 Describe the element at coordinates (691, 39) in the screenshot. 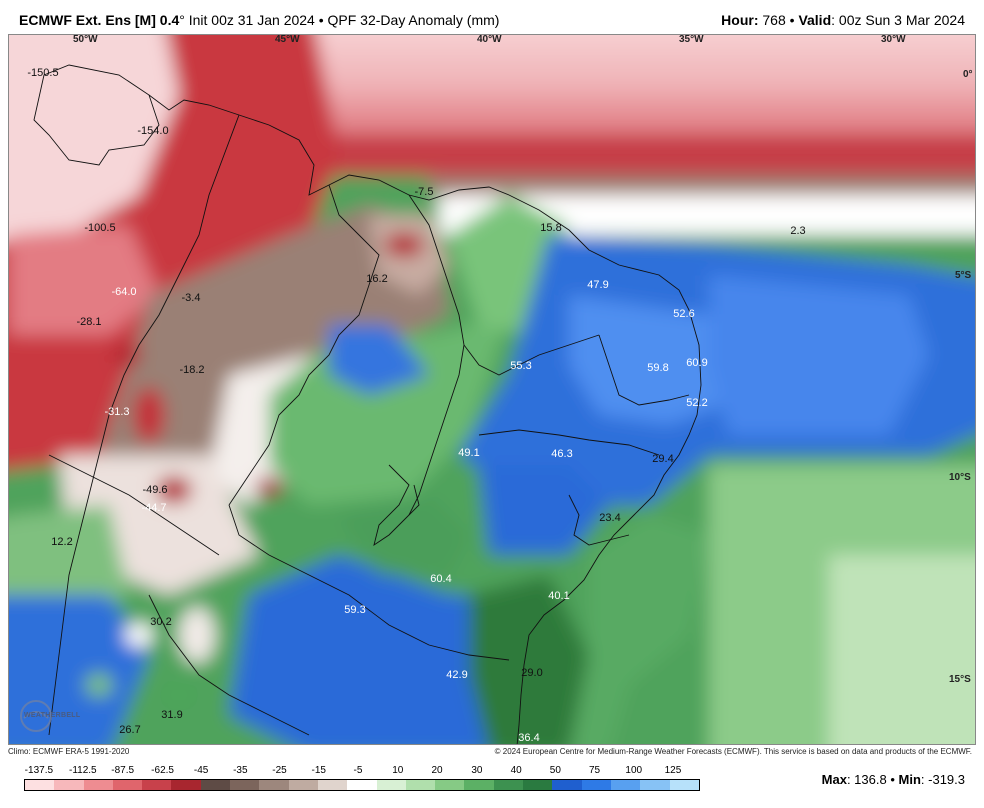

I see `lon-label-35w: 35°W` at that location.